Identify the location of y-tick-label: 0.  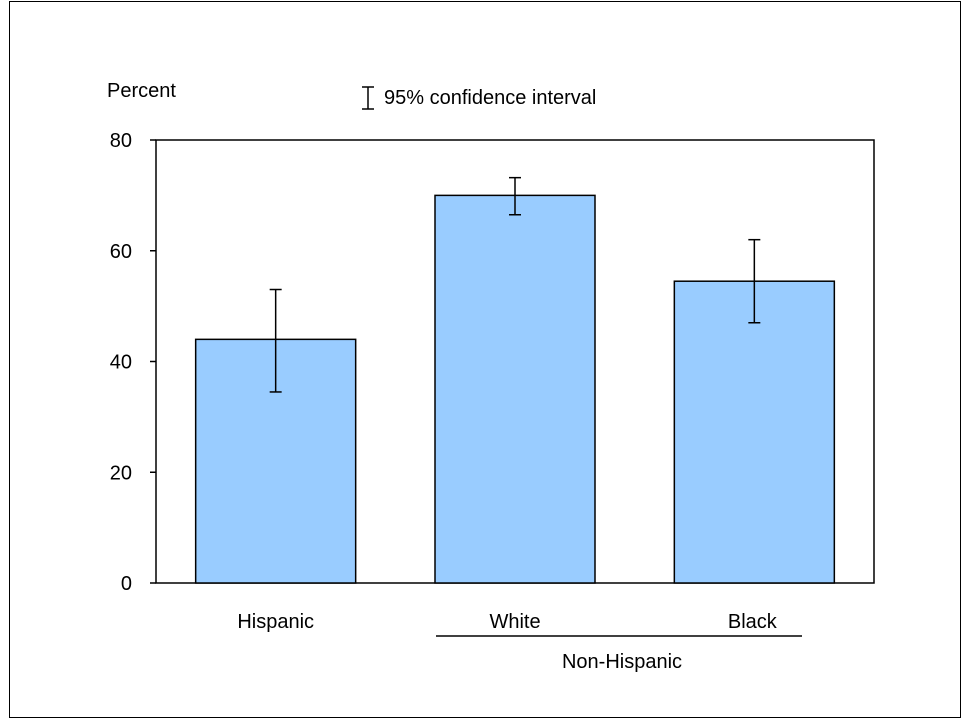
(126, 584).